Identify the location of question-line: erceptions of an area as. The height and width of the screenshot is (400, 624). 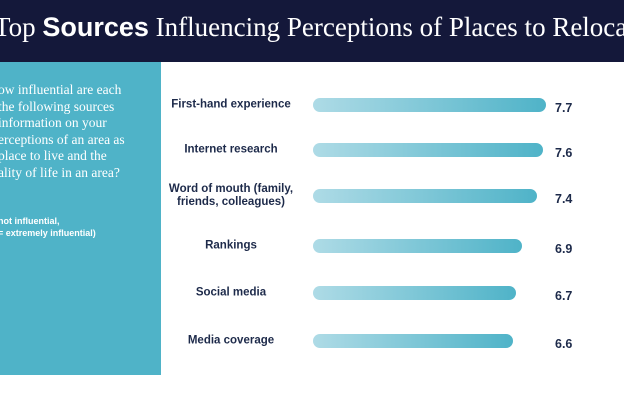
(62, 139).